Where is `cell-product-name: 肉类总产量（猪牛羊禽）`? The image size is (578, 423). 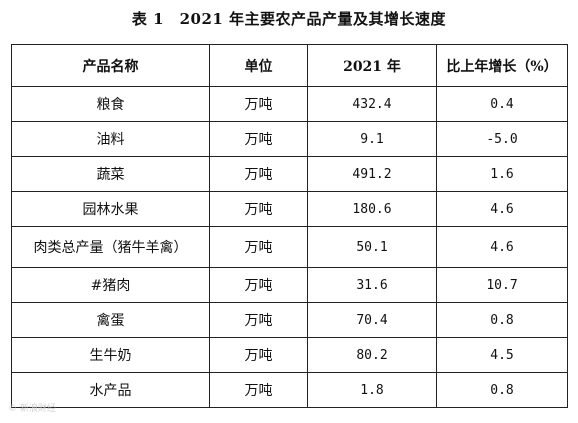
cell-product-name: 肉类总产量（猪牛羊禽） is located at coordinates (110, 247).